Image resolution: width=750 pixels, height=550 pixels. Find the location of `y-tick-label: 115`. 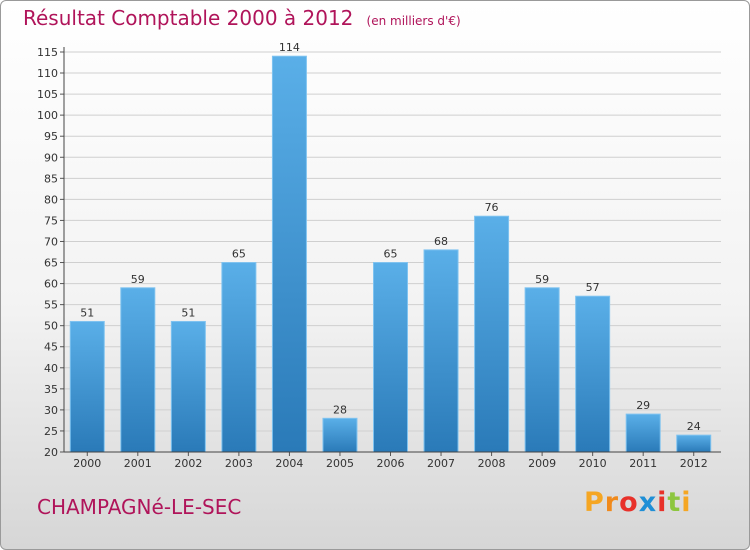

y-tick-label: 115 is located at coordinates (47, 52).